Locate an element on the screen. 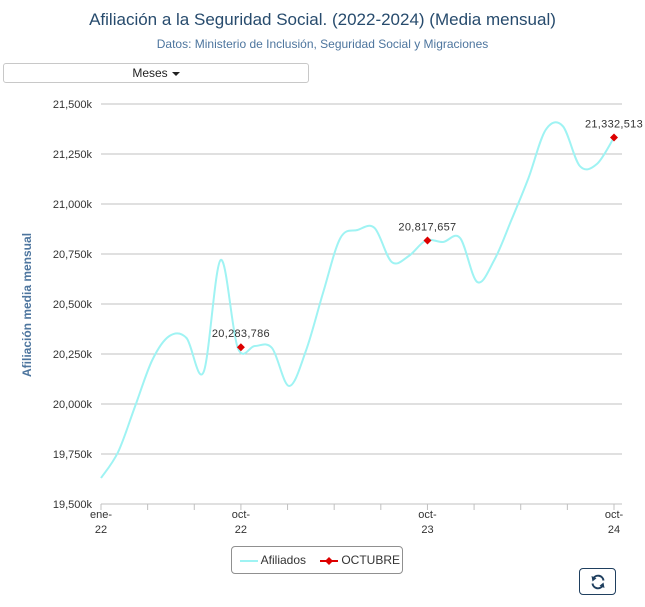 This screenshot has width=645, height=607. y-tick-label: 19,500k is located at coordinates (73, 505).